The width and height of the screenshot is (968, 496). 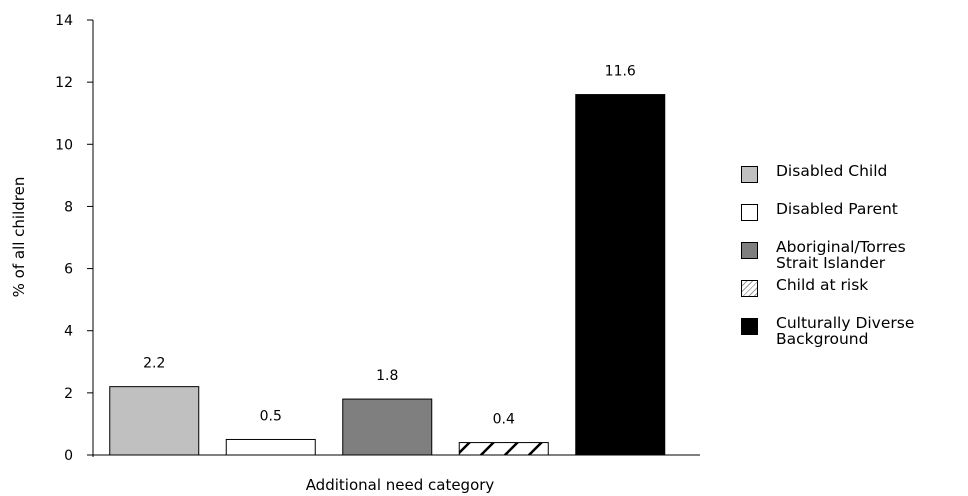 I want to click on bar-value-label: 11.6, so click(x=620, y=72).